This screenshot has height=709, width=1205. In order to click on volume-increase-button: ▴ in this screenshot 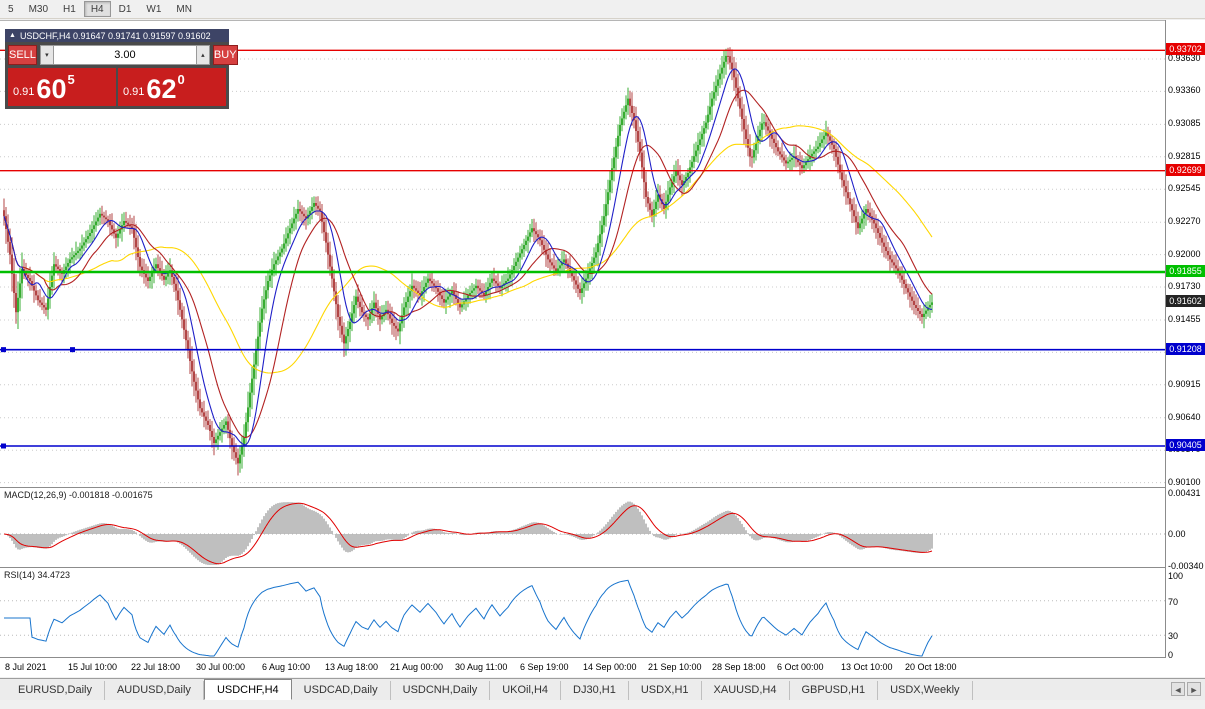, I will do `click(202, 55)`.